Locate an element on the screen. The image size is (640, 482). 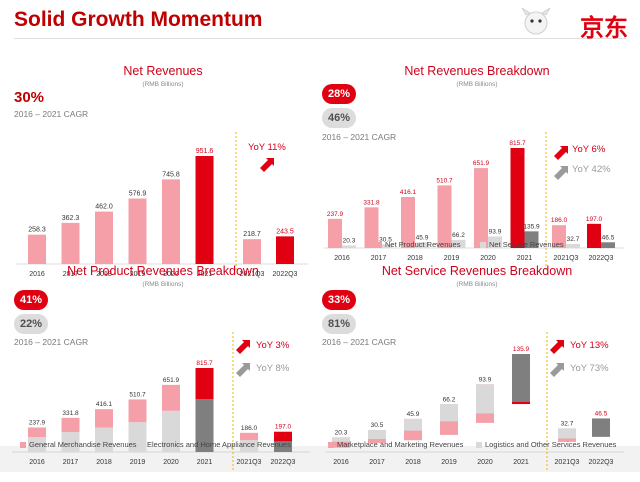
service-revenue-data-label: 32.7 is located at coordinates (573, 239).